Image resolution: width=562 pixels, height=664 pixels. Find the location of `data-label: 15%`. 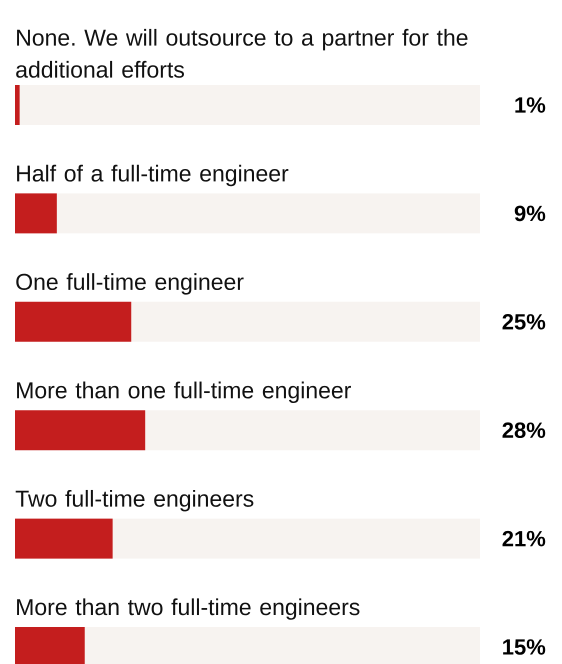

data-label: 15% is located at coordinates (524, 647).